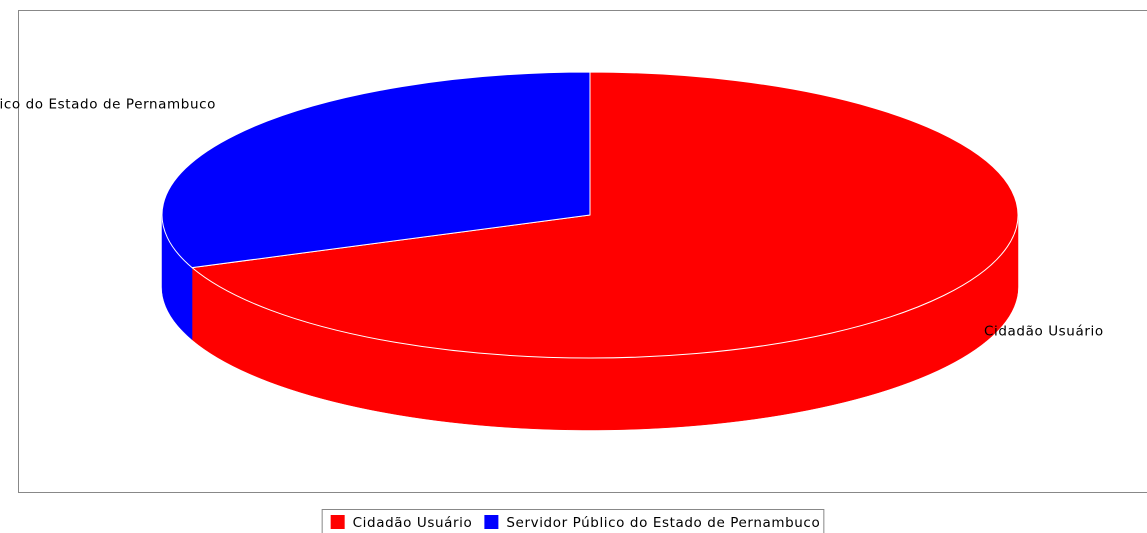 The height and width of the screenshot is (533, 1147). I want to click on legend-label: Cidadão Usuário, so click(413, 523).